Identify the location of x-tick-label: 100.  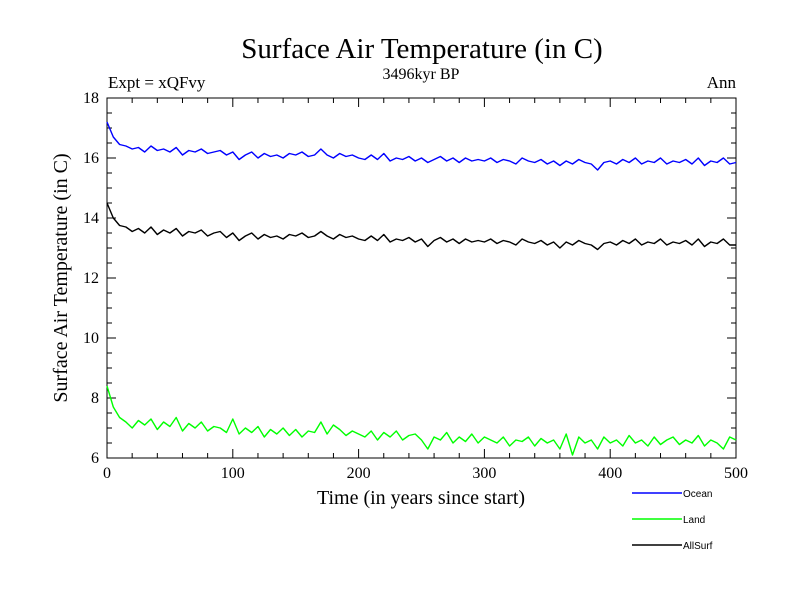
(233, 473).